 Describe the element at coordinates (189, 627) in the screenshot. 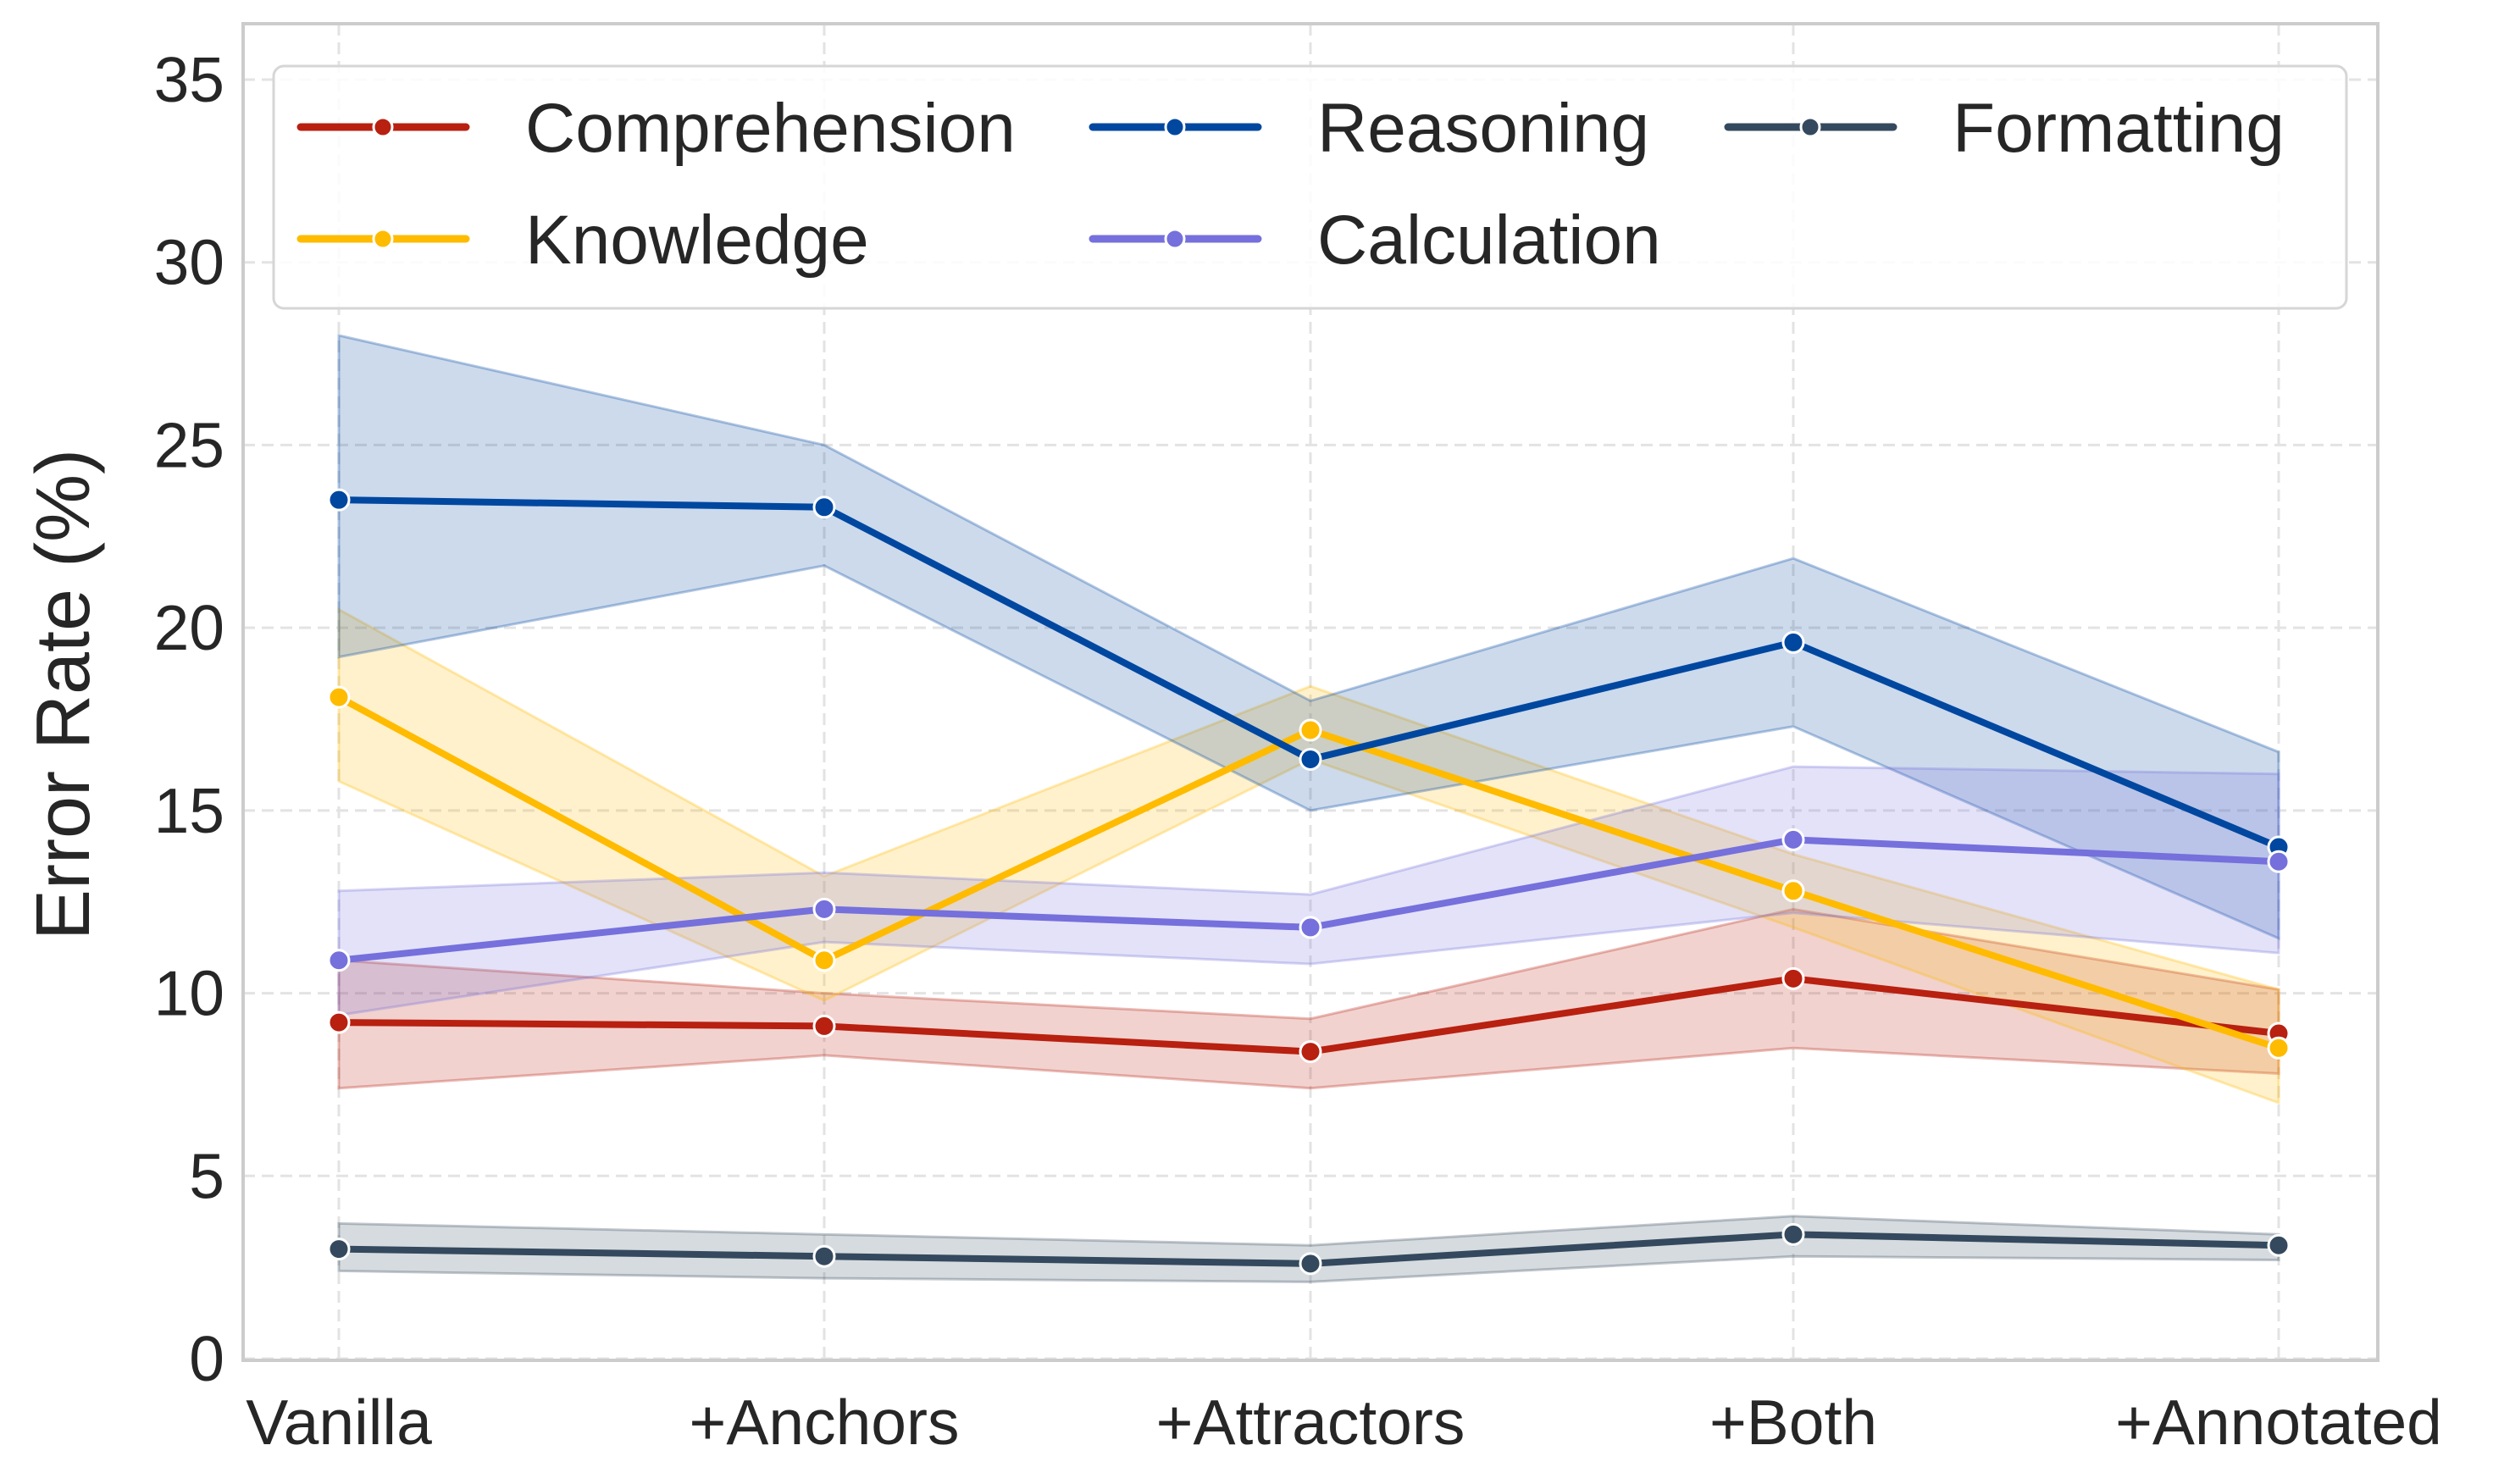

I see `y-tick-label: 20` at that location.